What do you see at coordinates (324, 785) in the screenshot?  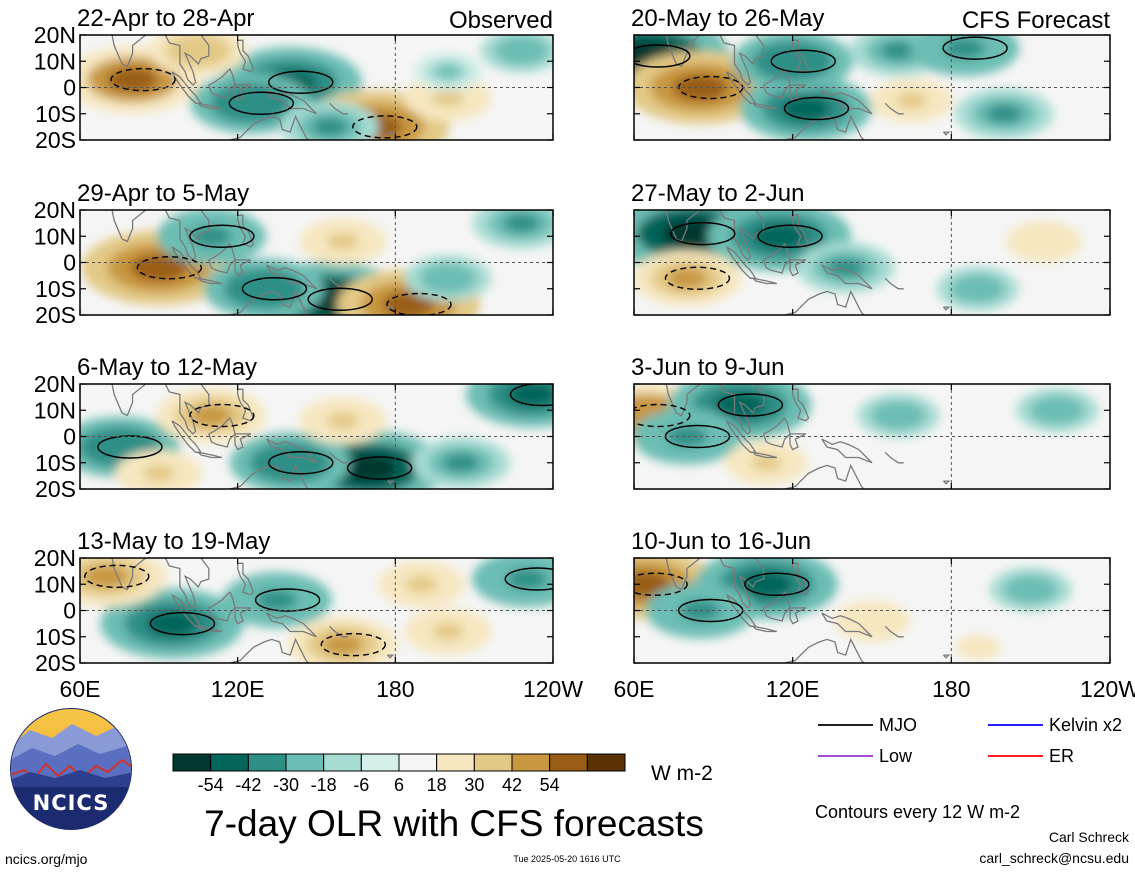 I see `colorbar-tick-label: -18` at bounding box center [324, 785].